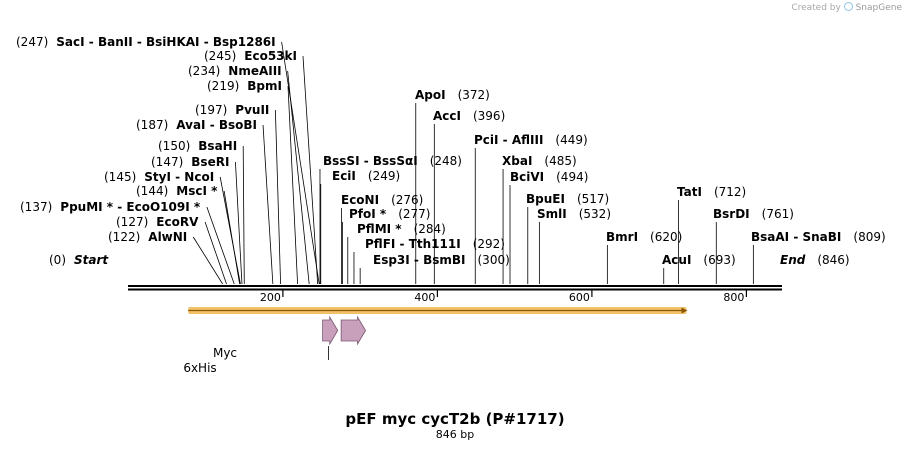 This screenshot has height=450, width=910. Describe the element at coordinates (552, 214) in the screenshot. I see `enzyme-name: SmlI` at that location.